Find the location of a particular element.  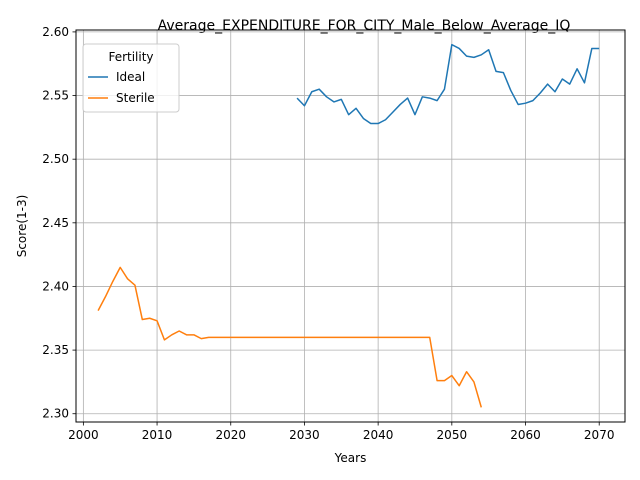

y-tick-label: 2.35 is located at coordinates (55, 350).